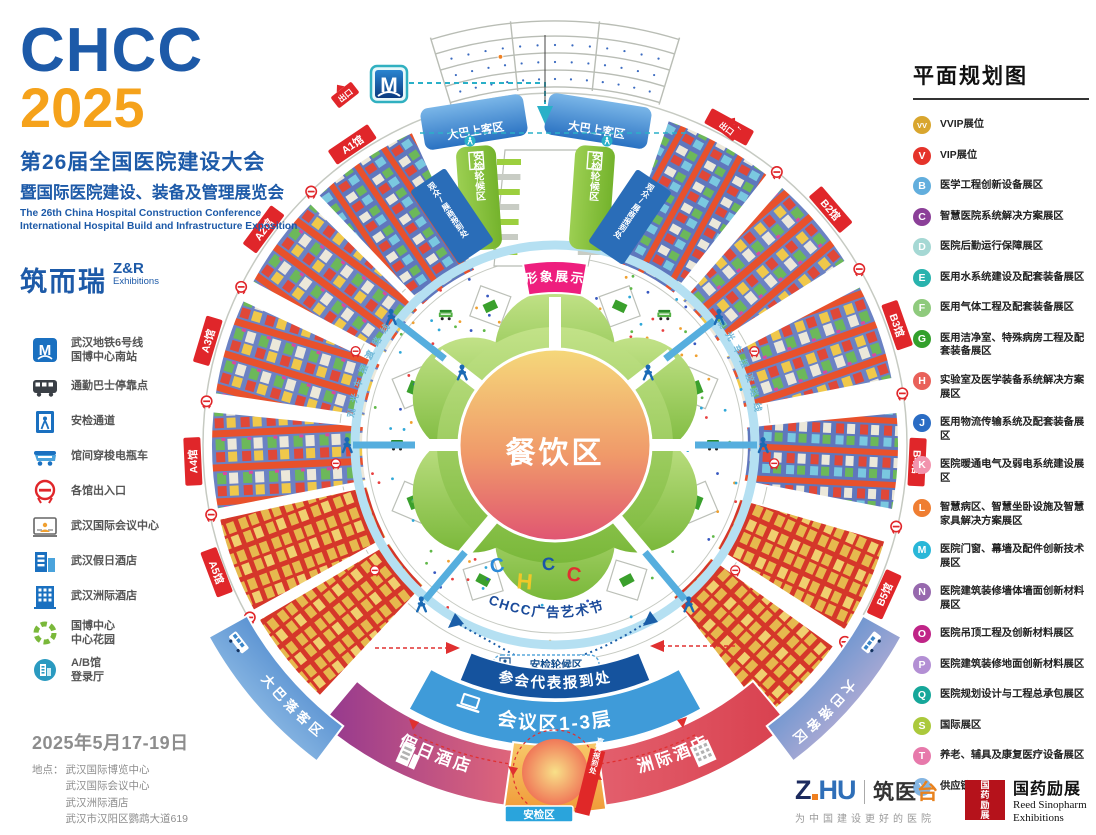 The image size is (1096, 835). What do you see at coordinates (555, 62) in the screenshot?
I see `parking-fan` at bounding box center [555, 62].